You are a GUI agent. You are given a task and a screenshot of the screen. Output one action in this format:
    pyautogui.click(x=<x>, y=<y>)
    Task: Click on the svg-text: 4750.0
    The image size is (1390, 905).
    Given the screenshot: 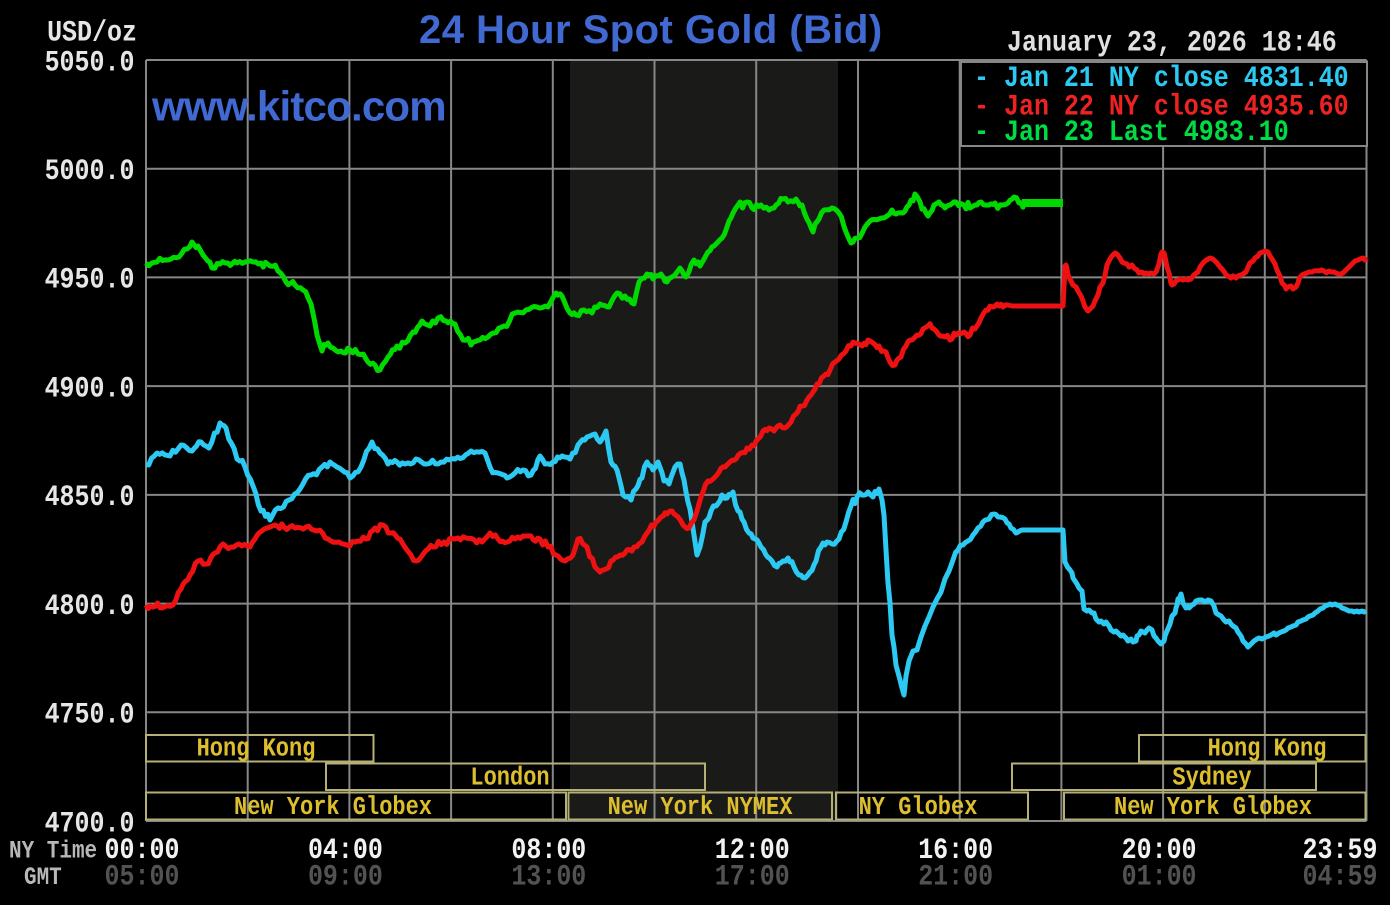 What is the action you would take?
    pyautogui.click(x=90, y=715)
    